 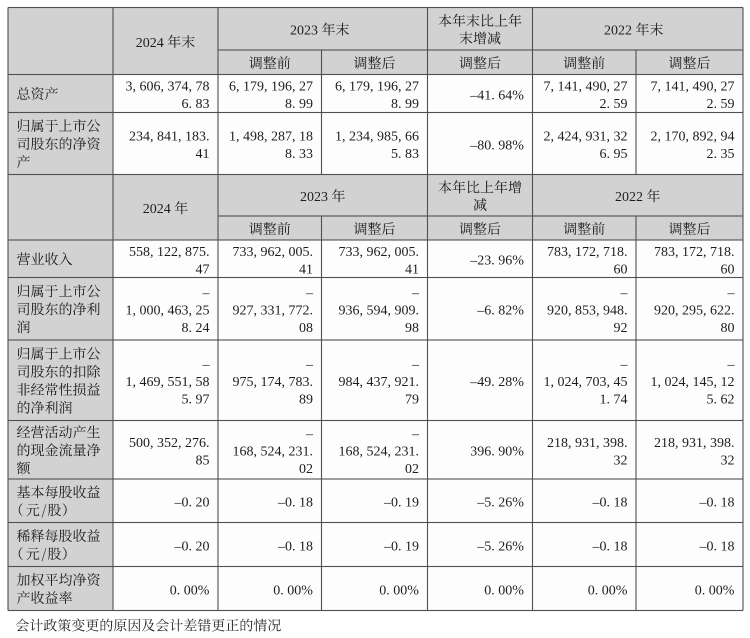 What do you see at coordinates (621, 328) in the screenshot?
I see `svg-text: 92` at bounding box center [621, 328].